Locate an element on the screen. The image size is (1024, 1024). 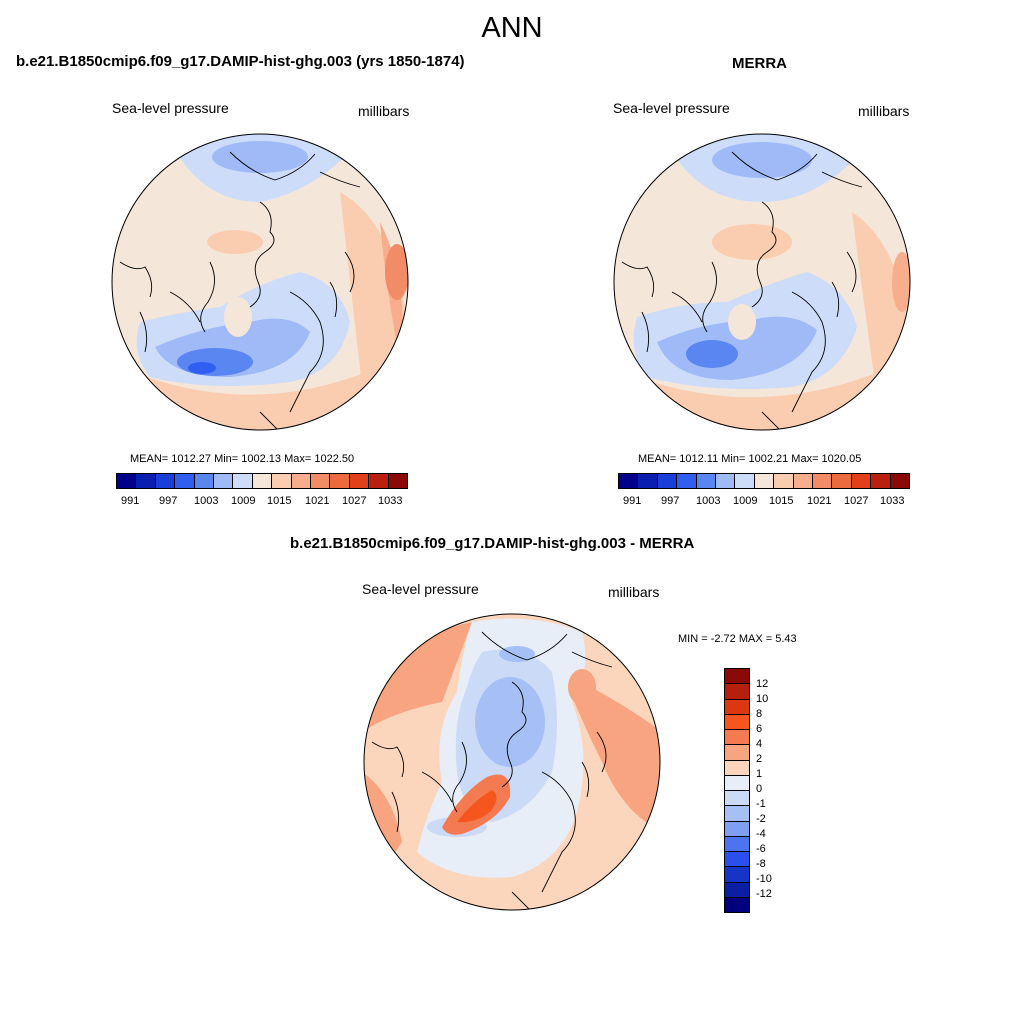
right-tick-label: 1009 is located at coordinates (745, 501).